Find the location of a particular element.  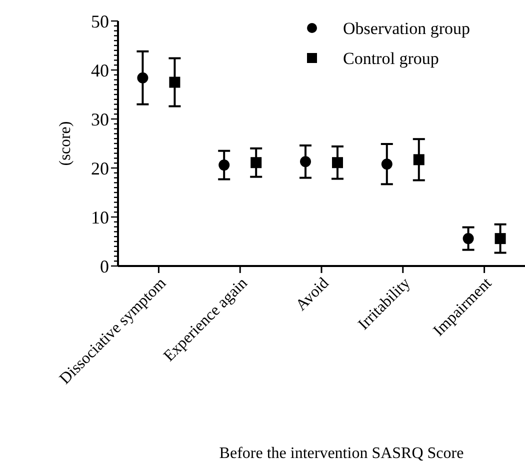

y-tick-label: 10 is located at coordinates (100, 217).